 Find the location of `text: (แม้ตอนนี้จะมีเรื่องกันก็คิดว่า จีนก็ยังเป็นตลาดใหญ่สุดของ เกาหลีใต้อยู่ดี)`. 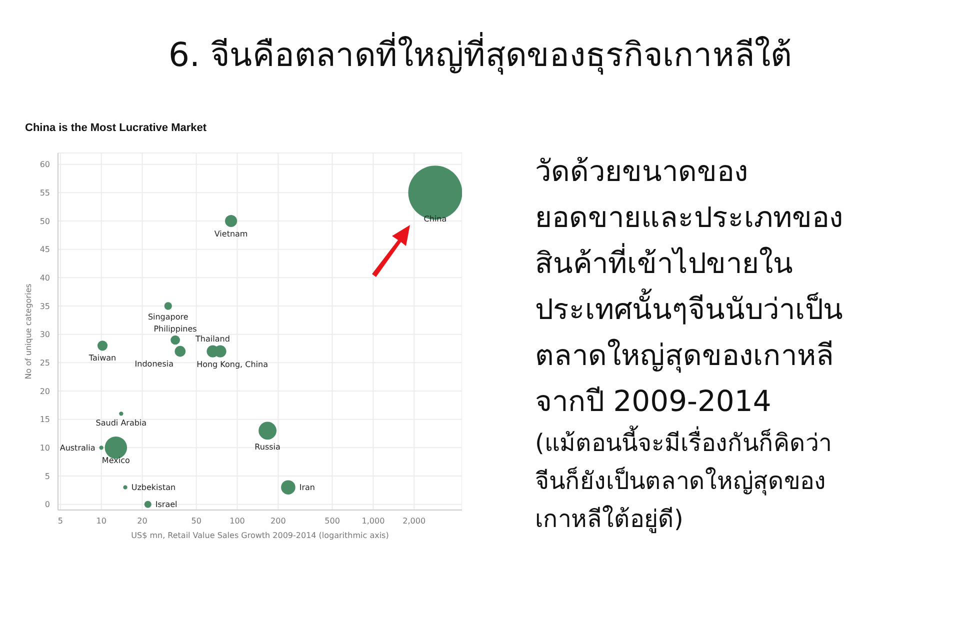

text: (แม้ตอนนี้จะมีเรื่องกันก็คิดว่า จีนก็ยังเป็นตลาดใหญ่สุดของ เกาหลีใต้อยู่ดี) is located at coordinates (683, 480).